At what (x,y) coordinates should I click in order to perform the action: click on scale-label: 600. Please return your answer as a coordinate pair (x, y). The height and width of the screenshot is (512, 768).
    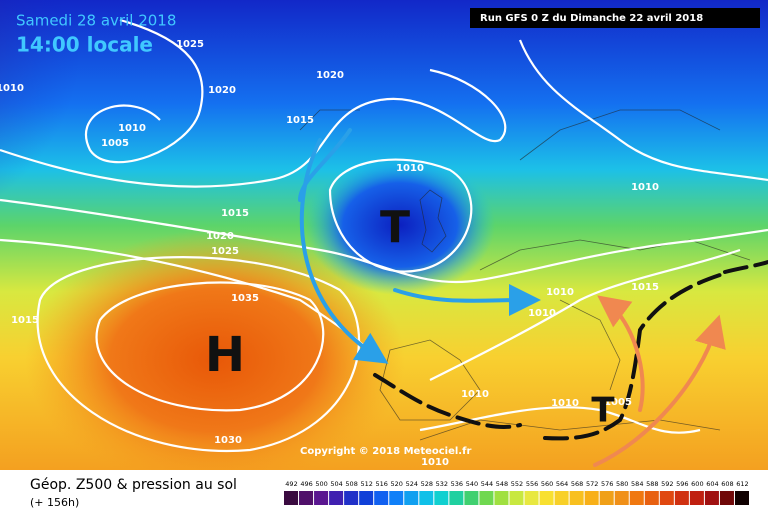
    Looking at the image, I should click on (697, 484).